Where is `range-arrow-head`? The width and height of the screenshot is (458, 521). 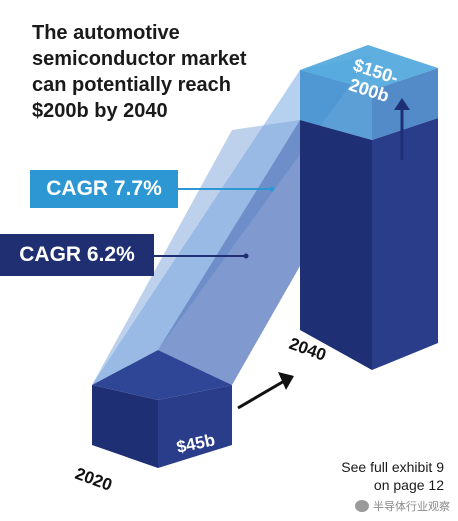 range-arrow-head is located at coordinates (402, 104).